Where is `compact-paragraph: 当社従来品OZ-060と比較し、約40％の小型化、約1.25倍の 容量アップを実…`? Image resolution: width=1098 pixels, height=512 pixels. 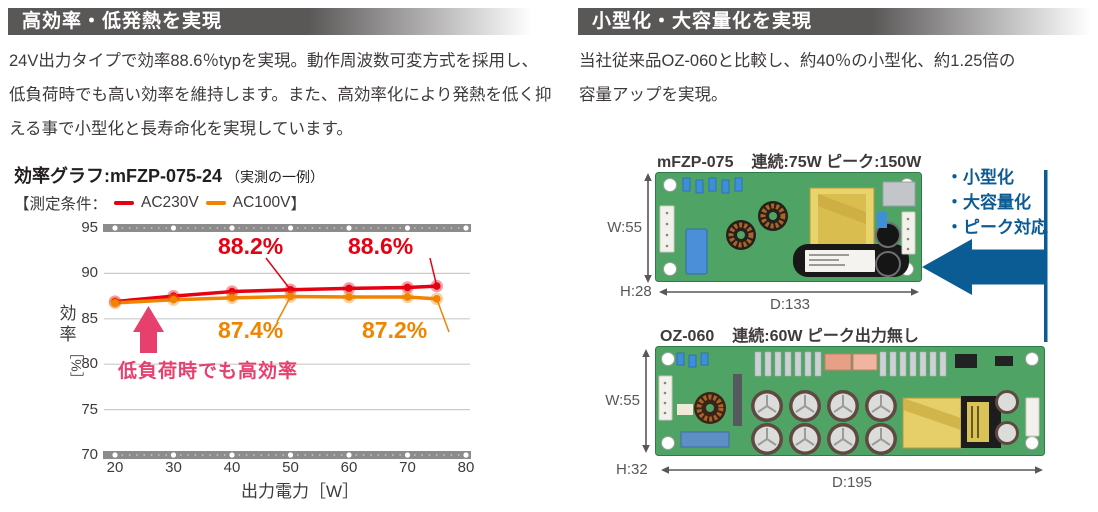
compact-paragraph: 当社従来品OZ-060と比較し、約40％の小型化、約1.25倍の 容量アップを実… is located at coordinates (797, 78).